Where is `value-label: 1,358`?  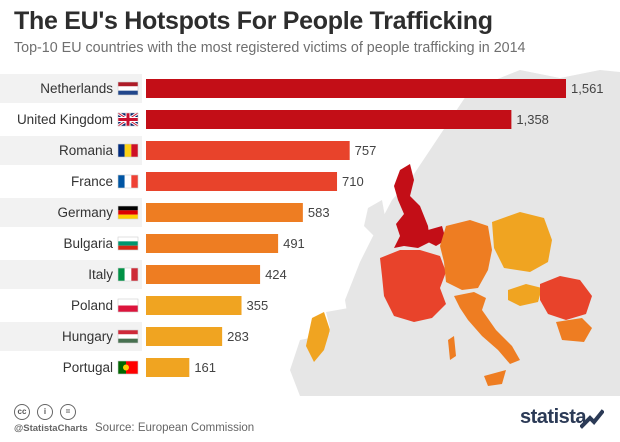
value-label: 1,358 is located at coordinates (532, 119).